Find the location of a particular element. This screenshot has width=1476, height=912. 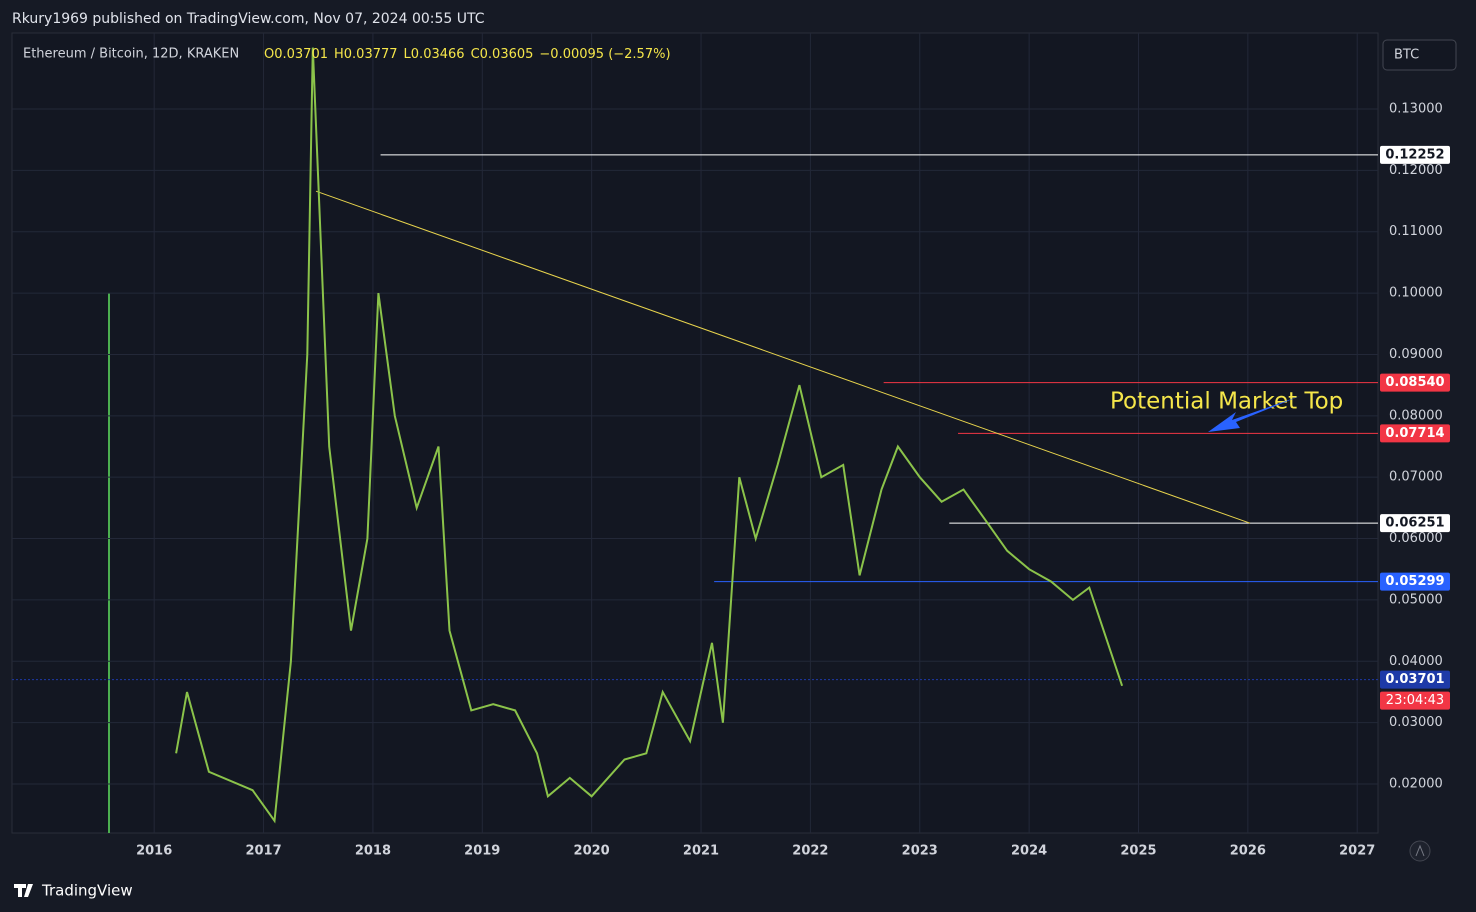

annotation: Potential Market Top is located at coordinates (1226, 402).